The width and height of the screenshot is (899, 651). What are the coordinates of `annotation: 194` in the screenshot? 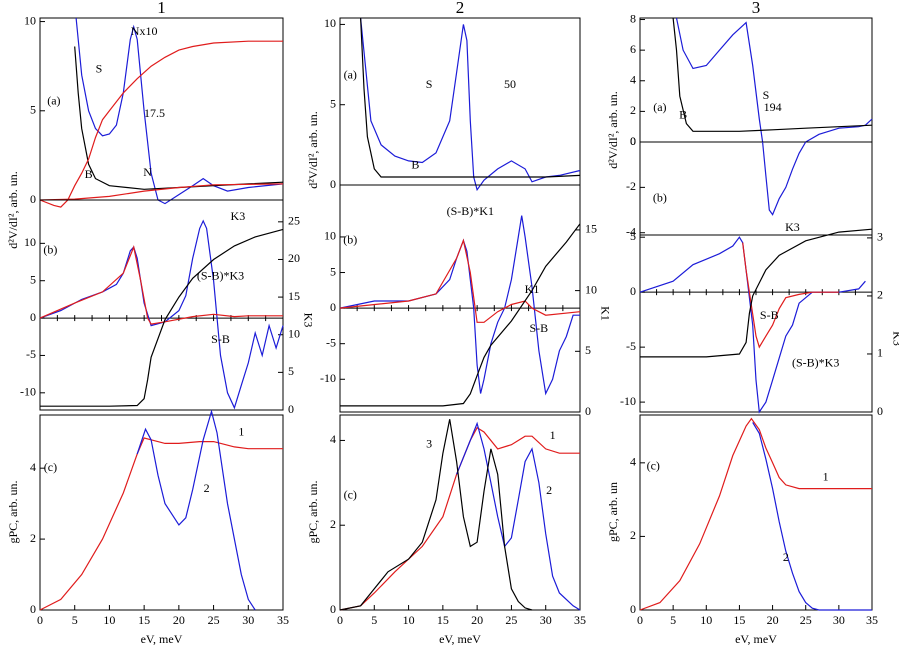 It's located at (773, 107).